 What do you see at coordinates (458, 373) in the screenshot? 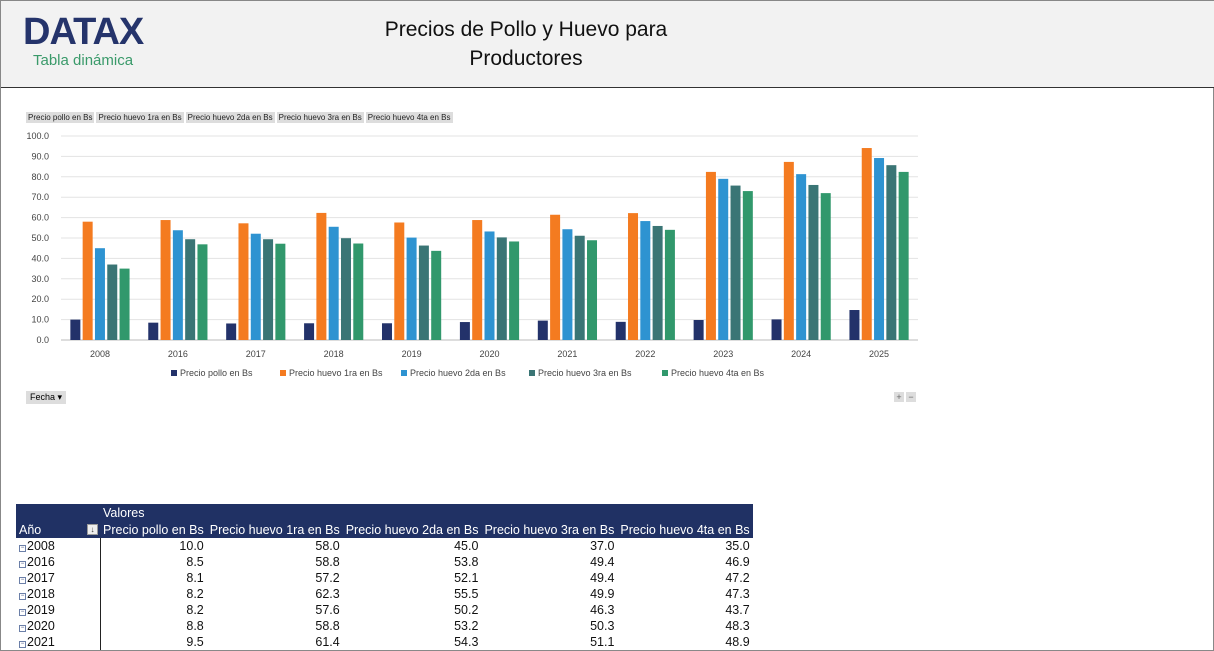
I see `legend-label: Precio huevo 2da en Bs` at bounding box center [458, 373].